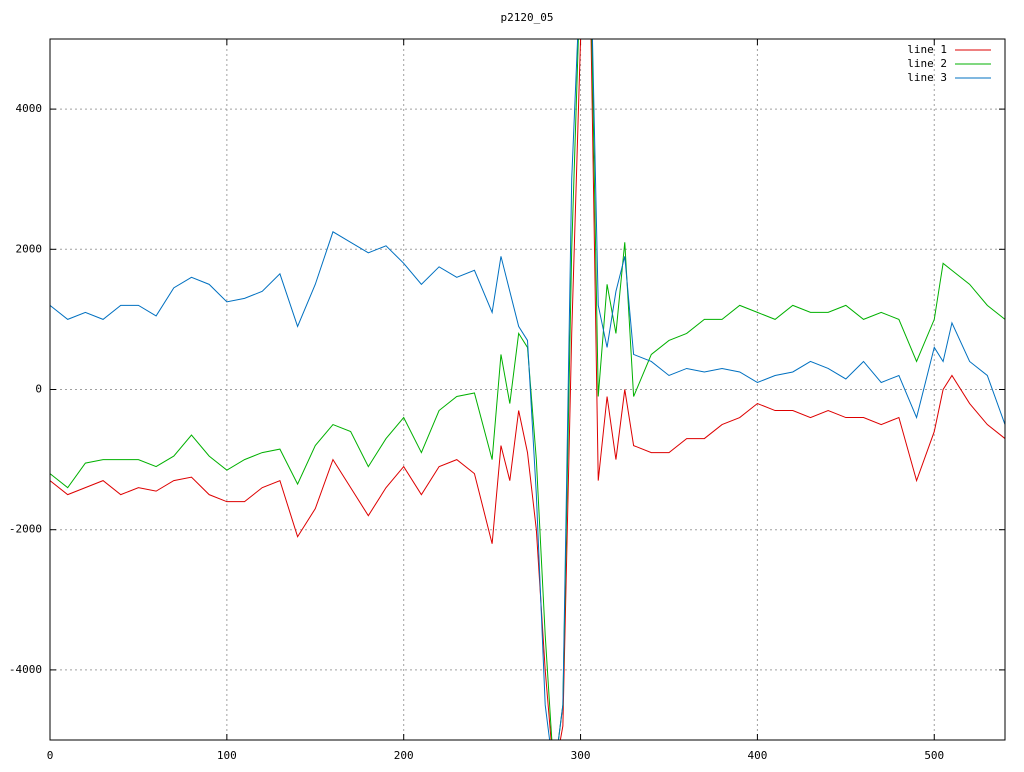  Describe the element at coordinates (527, 17) in the screenshot. I see `chart-title: p2120_05` at that location.